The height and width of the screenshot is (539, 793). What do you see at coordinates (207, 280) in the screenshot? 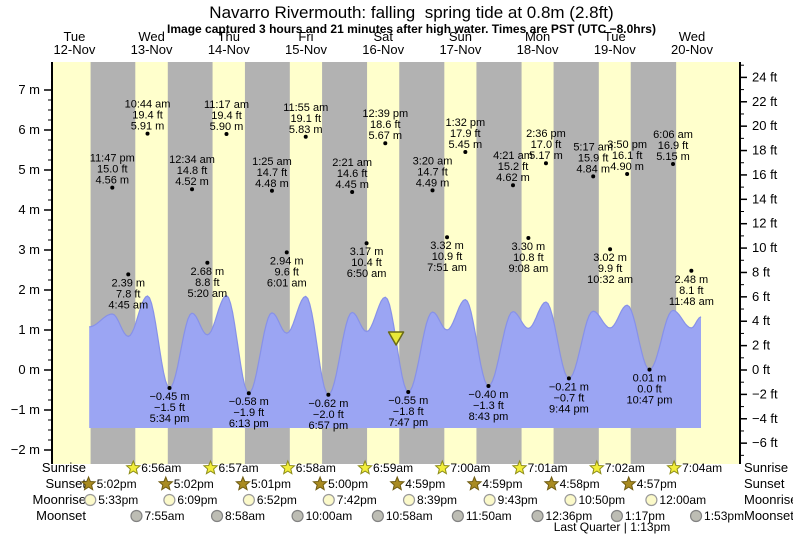
I see `tide-annotation: 2.68 m8.8 ft5:20 am` at bounding box center [207, 280].